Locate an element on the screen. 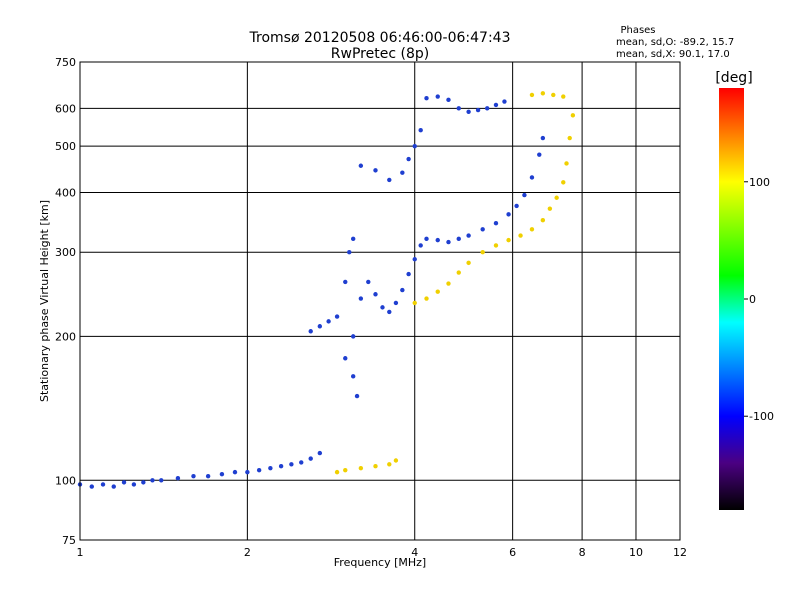 The height and width of the screenshot is (600, 800). colorbar is located at coordinates (731, 299).